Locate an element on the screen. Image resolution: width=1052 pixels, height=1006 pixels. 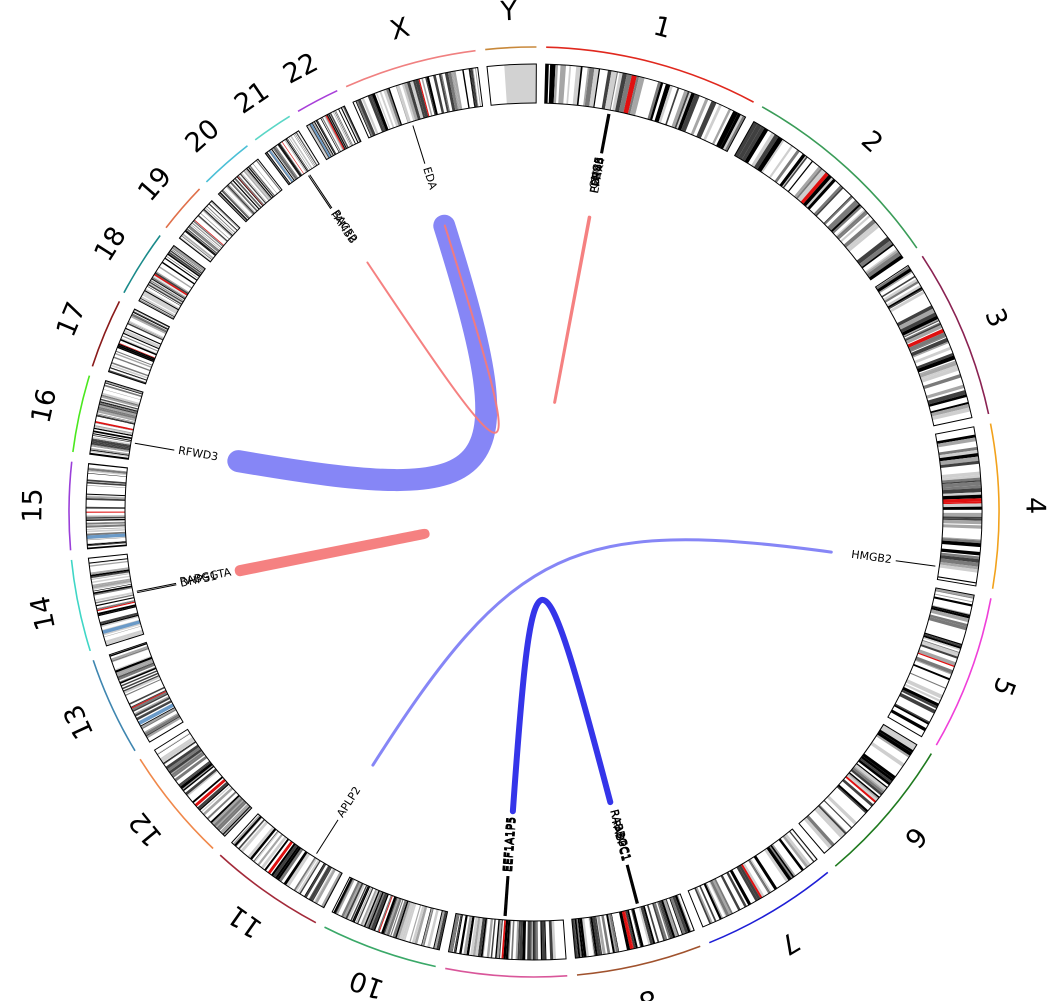
chromosome-label-19: 19 is located at coordinates (155, 184).